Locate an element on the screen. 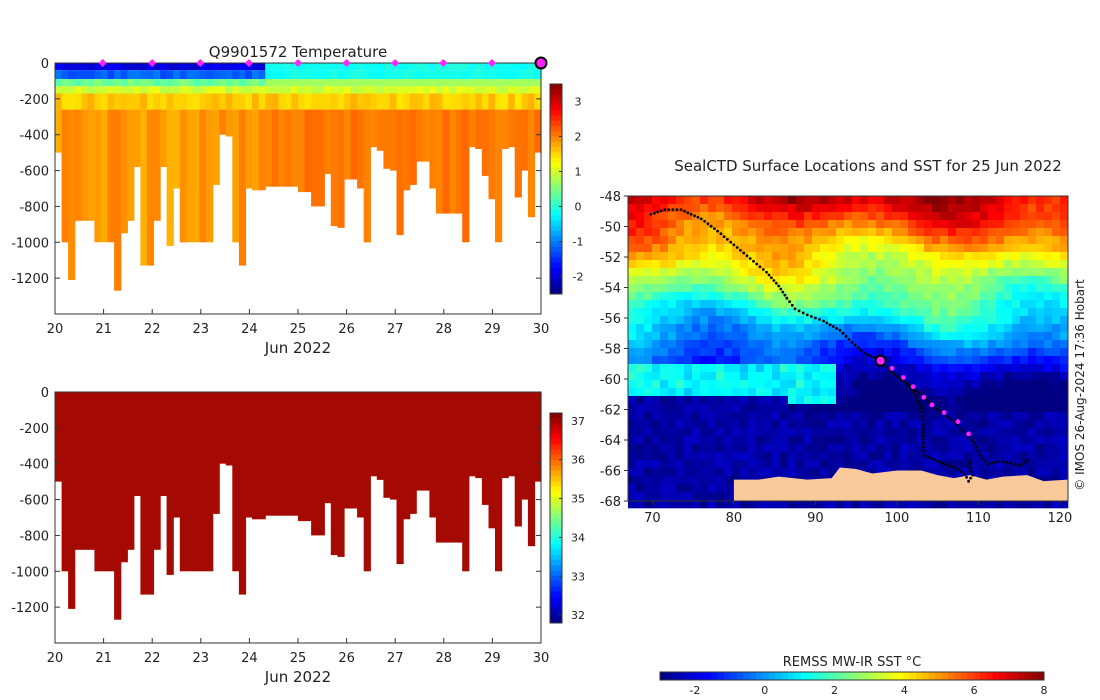 This screenshot has width=1100, height=700. colorbar-tick-label: 0 is located at coordinates (764, 690).